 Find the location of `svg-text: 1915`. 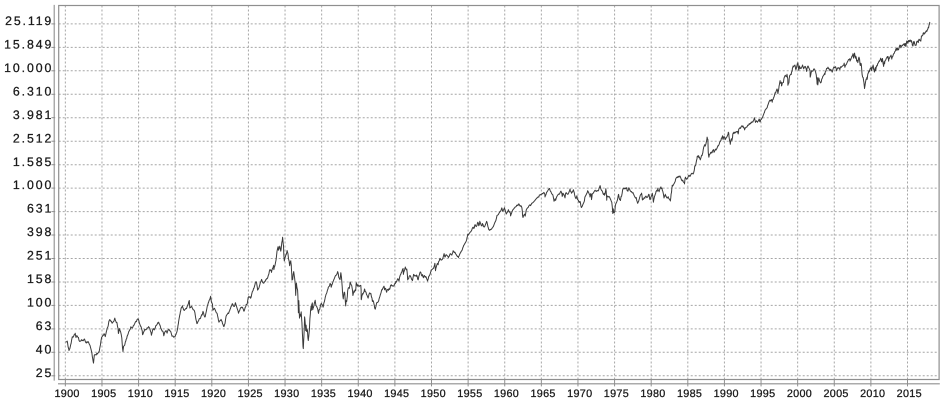

svg-text: 1915 is located at coordinates (176, 394).